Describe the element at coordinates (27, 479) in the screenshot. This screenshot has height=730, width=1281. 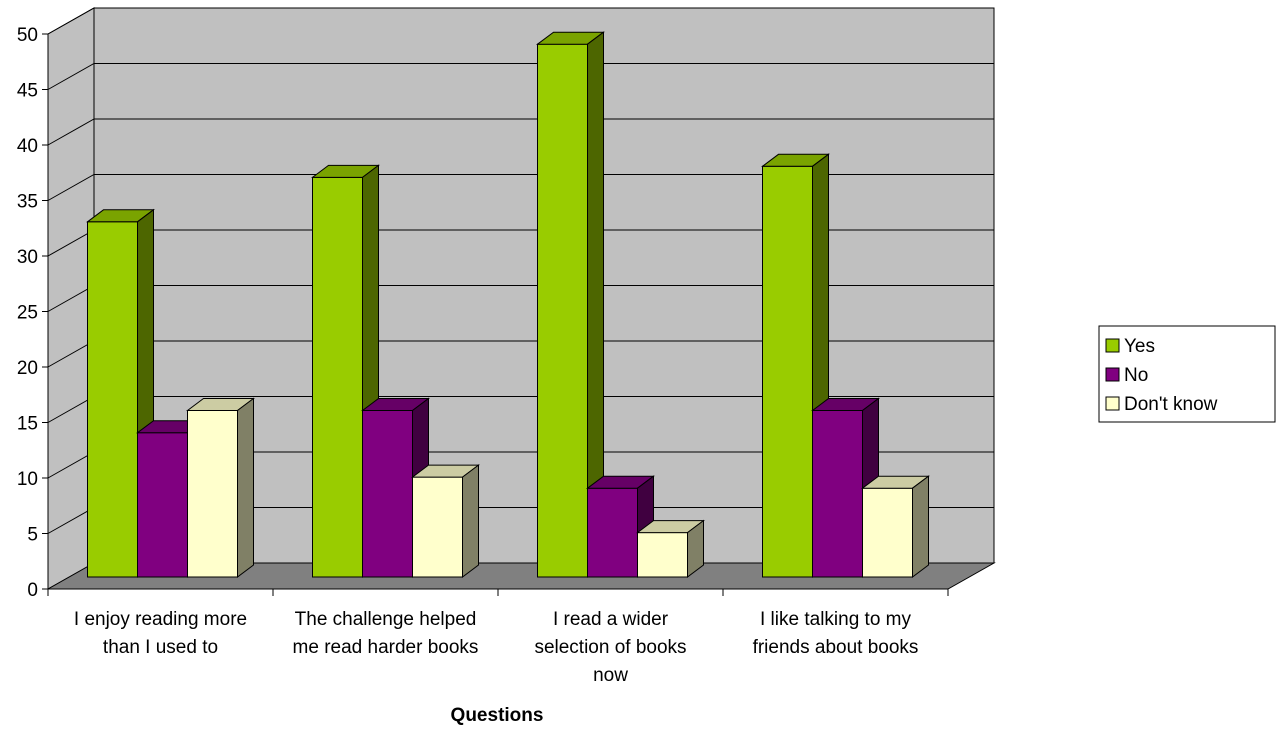
I see `y-tick-label: 10` at that location.